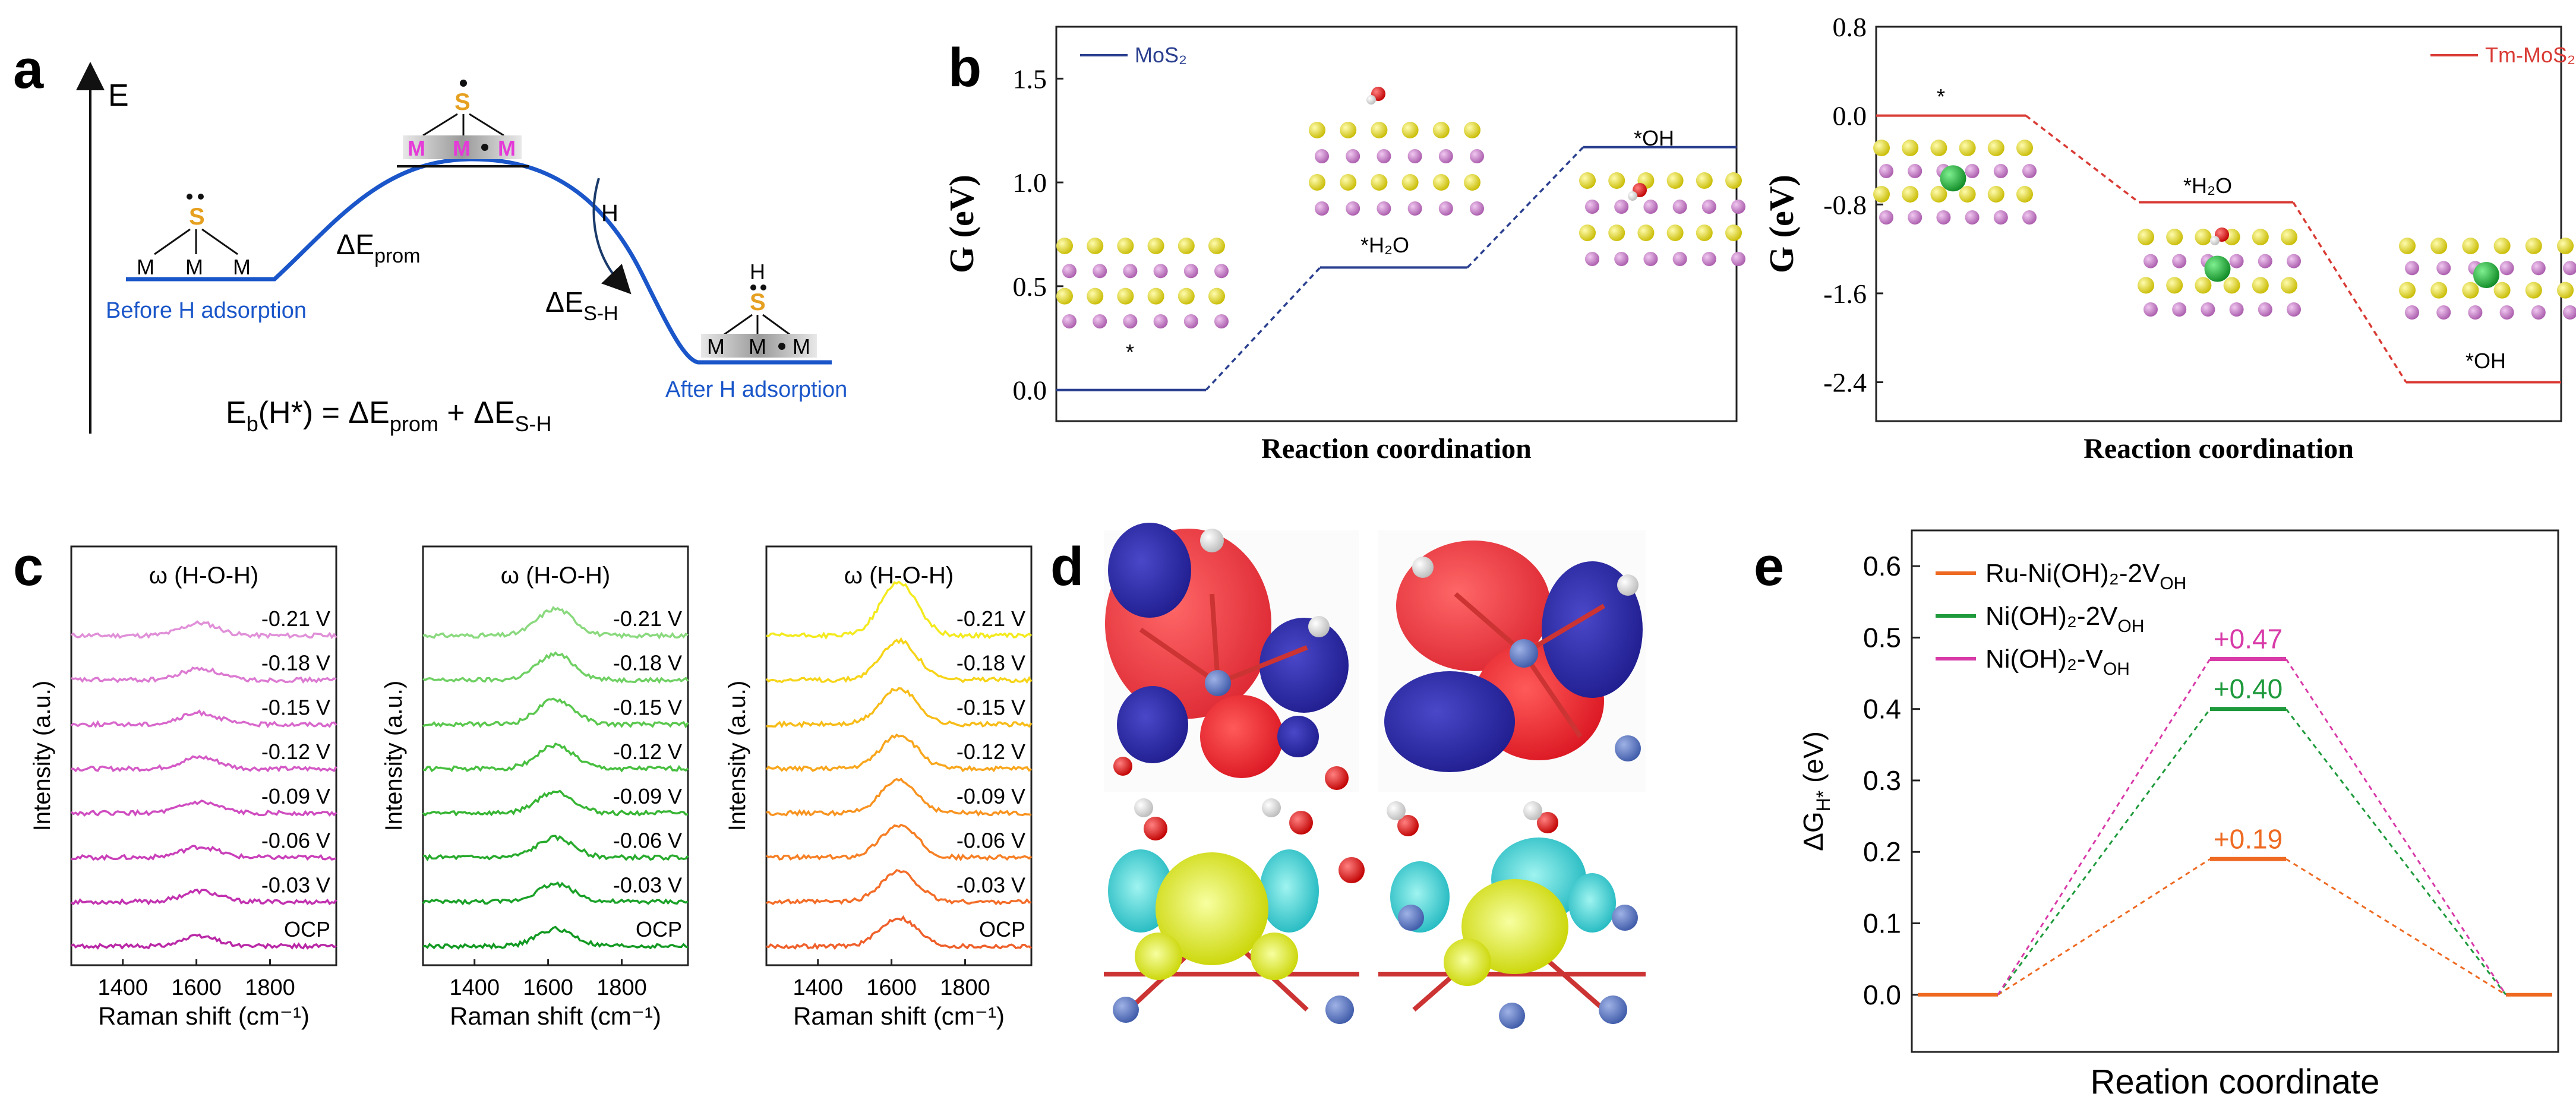 The width and height of the screenshot is (2576, 1103). I want to click on state-label: *OH, so click(2485, 361).